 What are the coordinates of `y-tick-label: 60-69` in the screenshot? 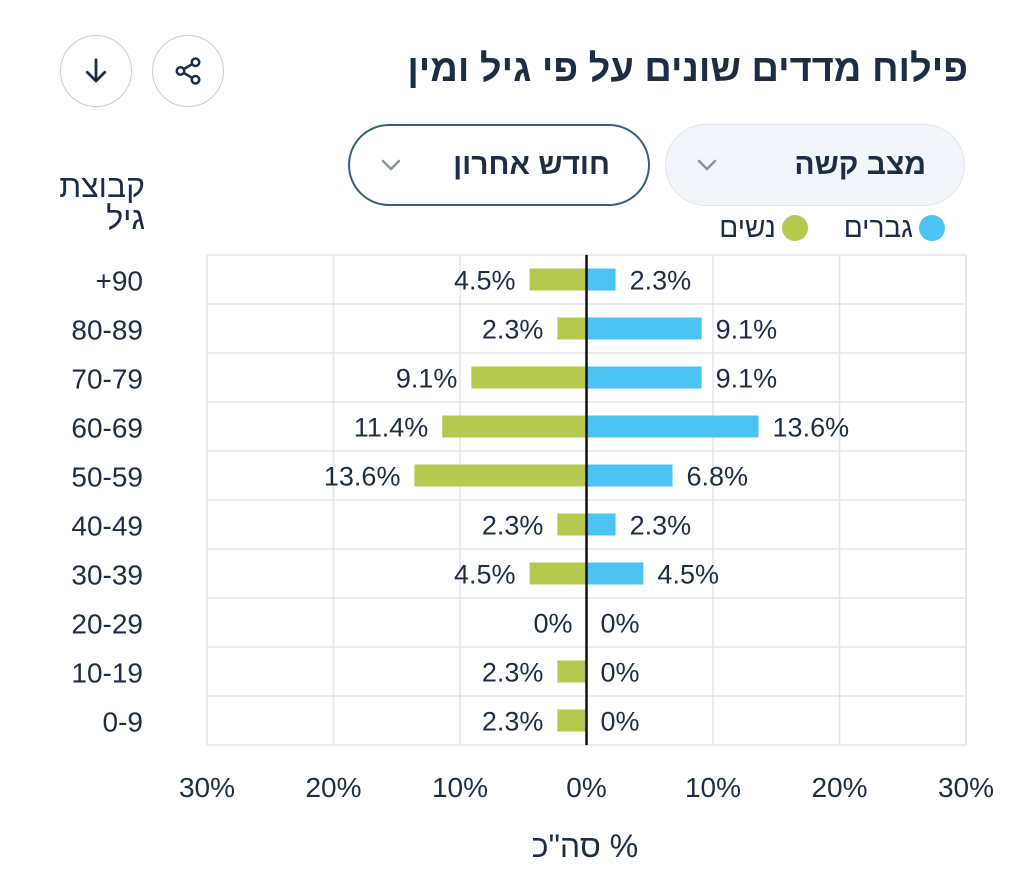 It's located at (107, 428).